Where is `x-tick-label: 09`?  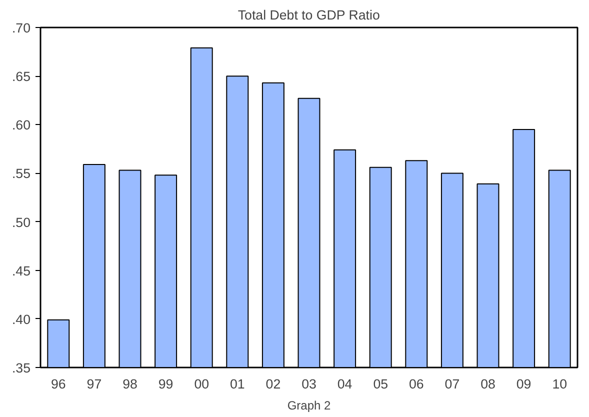
x-tick-label: 09 is located at coordinates (524, 384).